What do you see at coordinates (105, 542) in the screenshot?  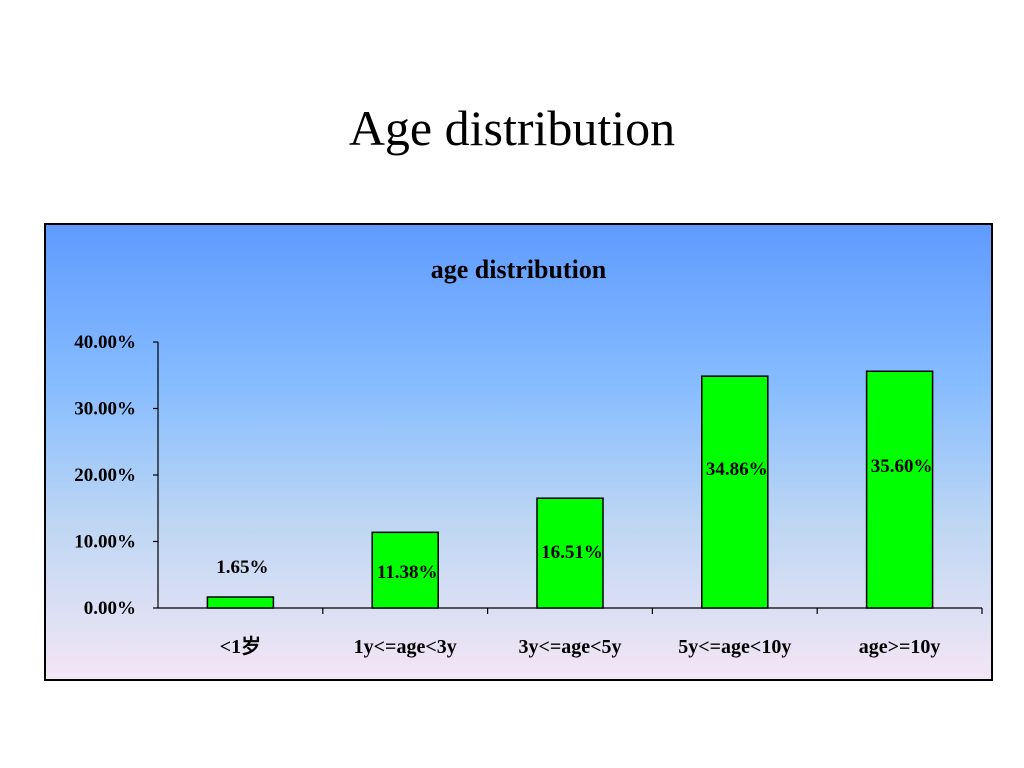 I see `y-tick-label: 10.00%` at bounding box center [105, 542].